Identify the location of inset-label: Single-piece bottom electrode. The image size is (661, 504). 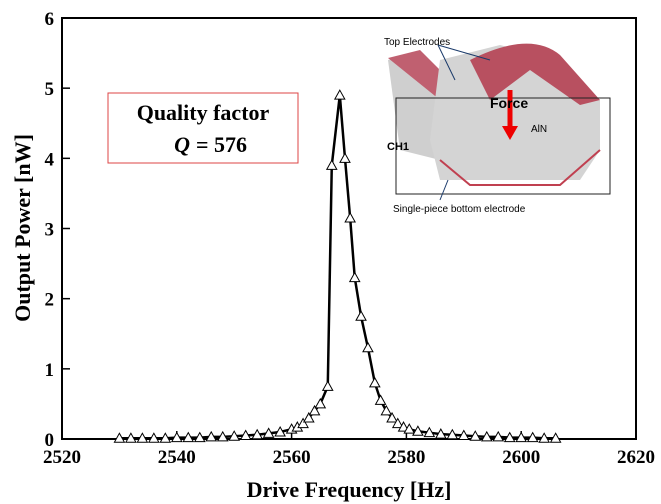
(459, 209).